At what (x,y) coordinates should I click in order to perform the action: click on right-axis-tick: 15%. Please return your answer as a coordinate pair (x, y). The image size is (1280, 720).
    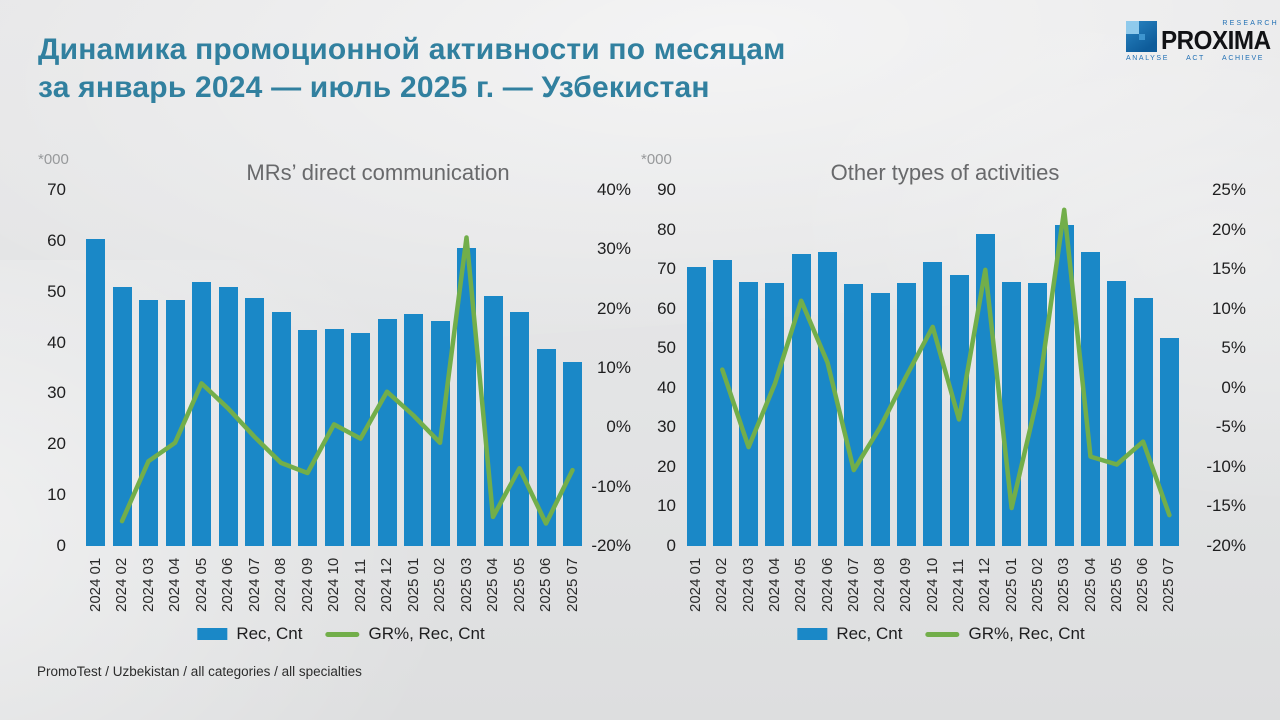
    Looking at the image, I should click on (1228, 269).